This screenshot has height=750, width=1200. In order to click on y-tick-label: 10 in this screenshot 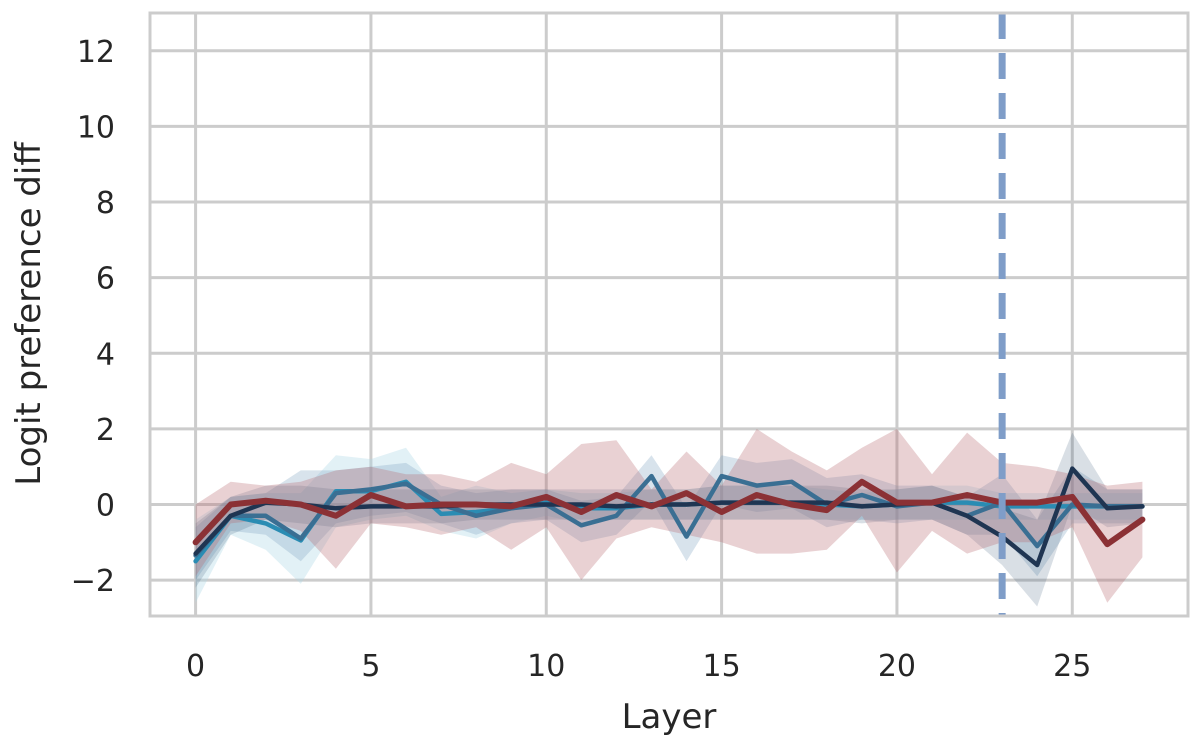, I will do `click(96, 127)`.